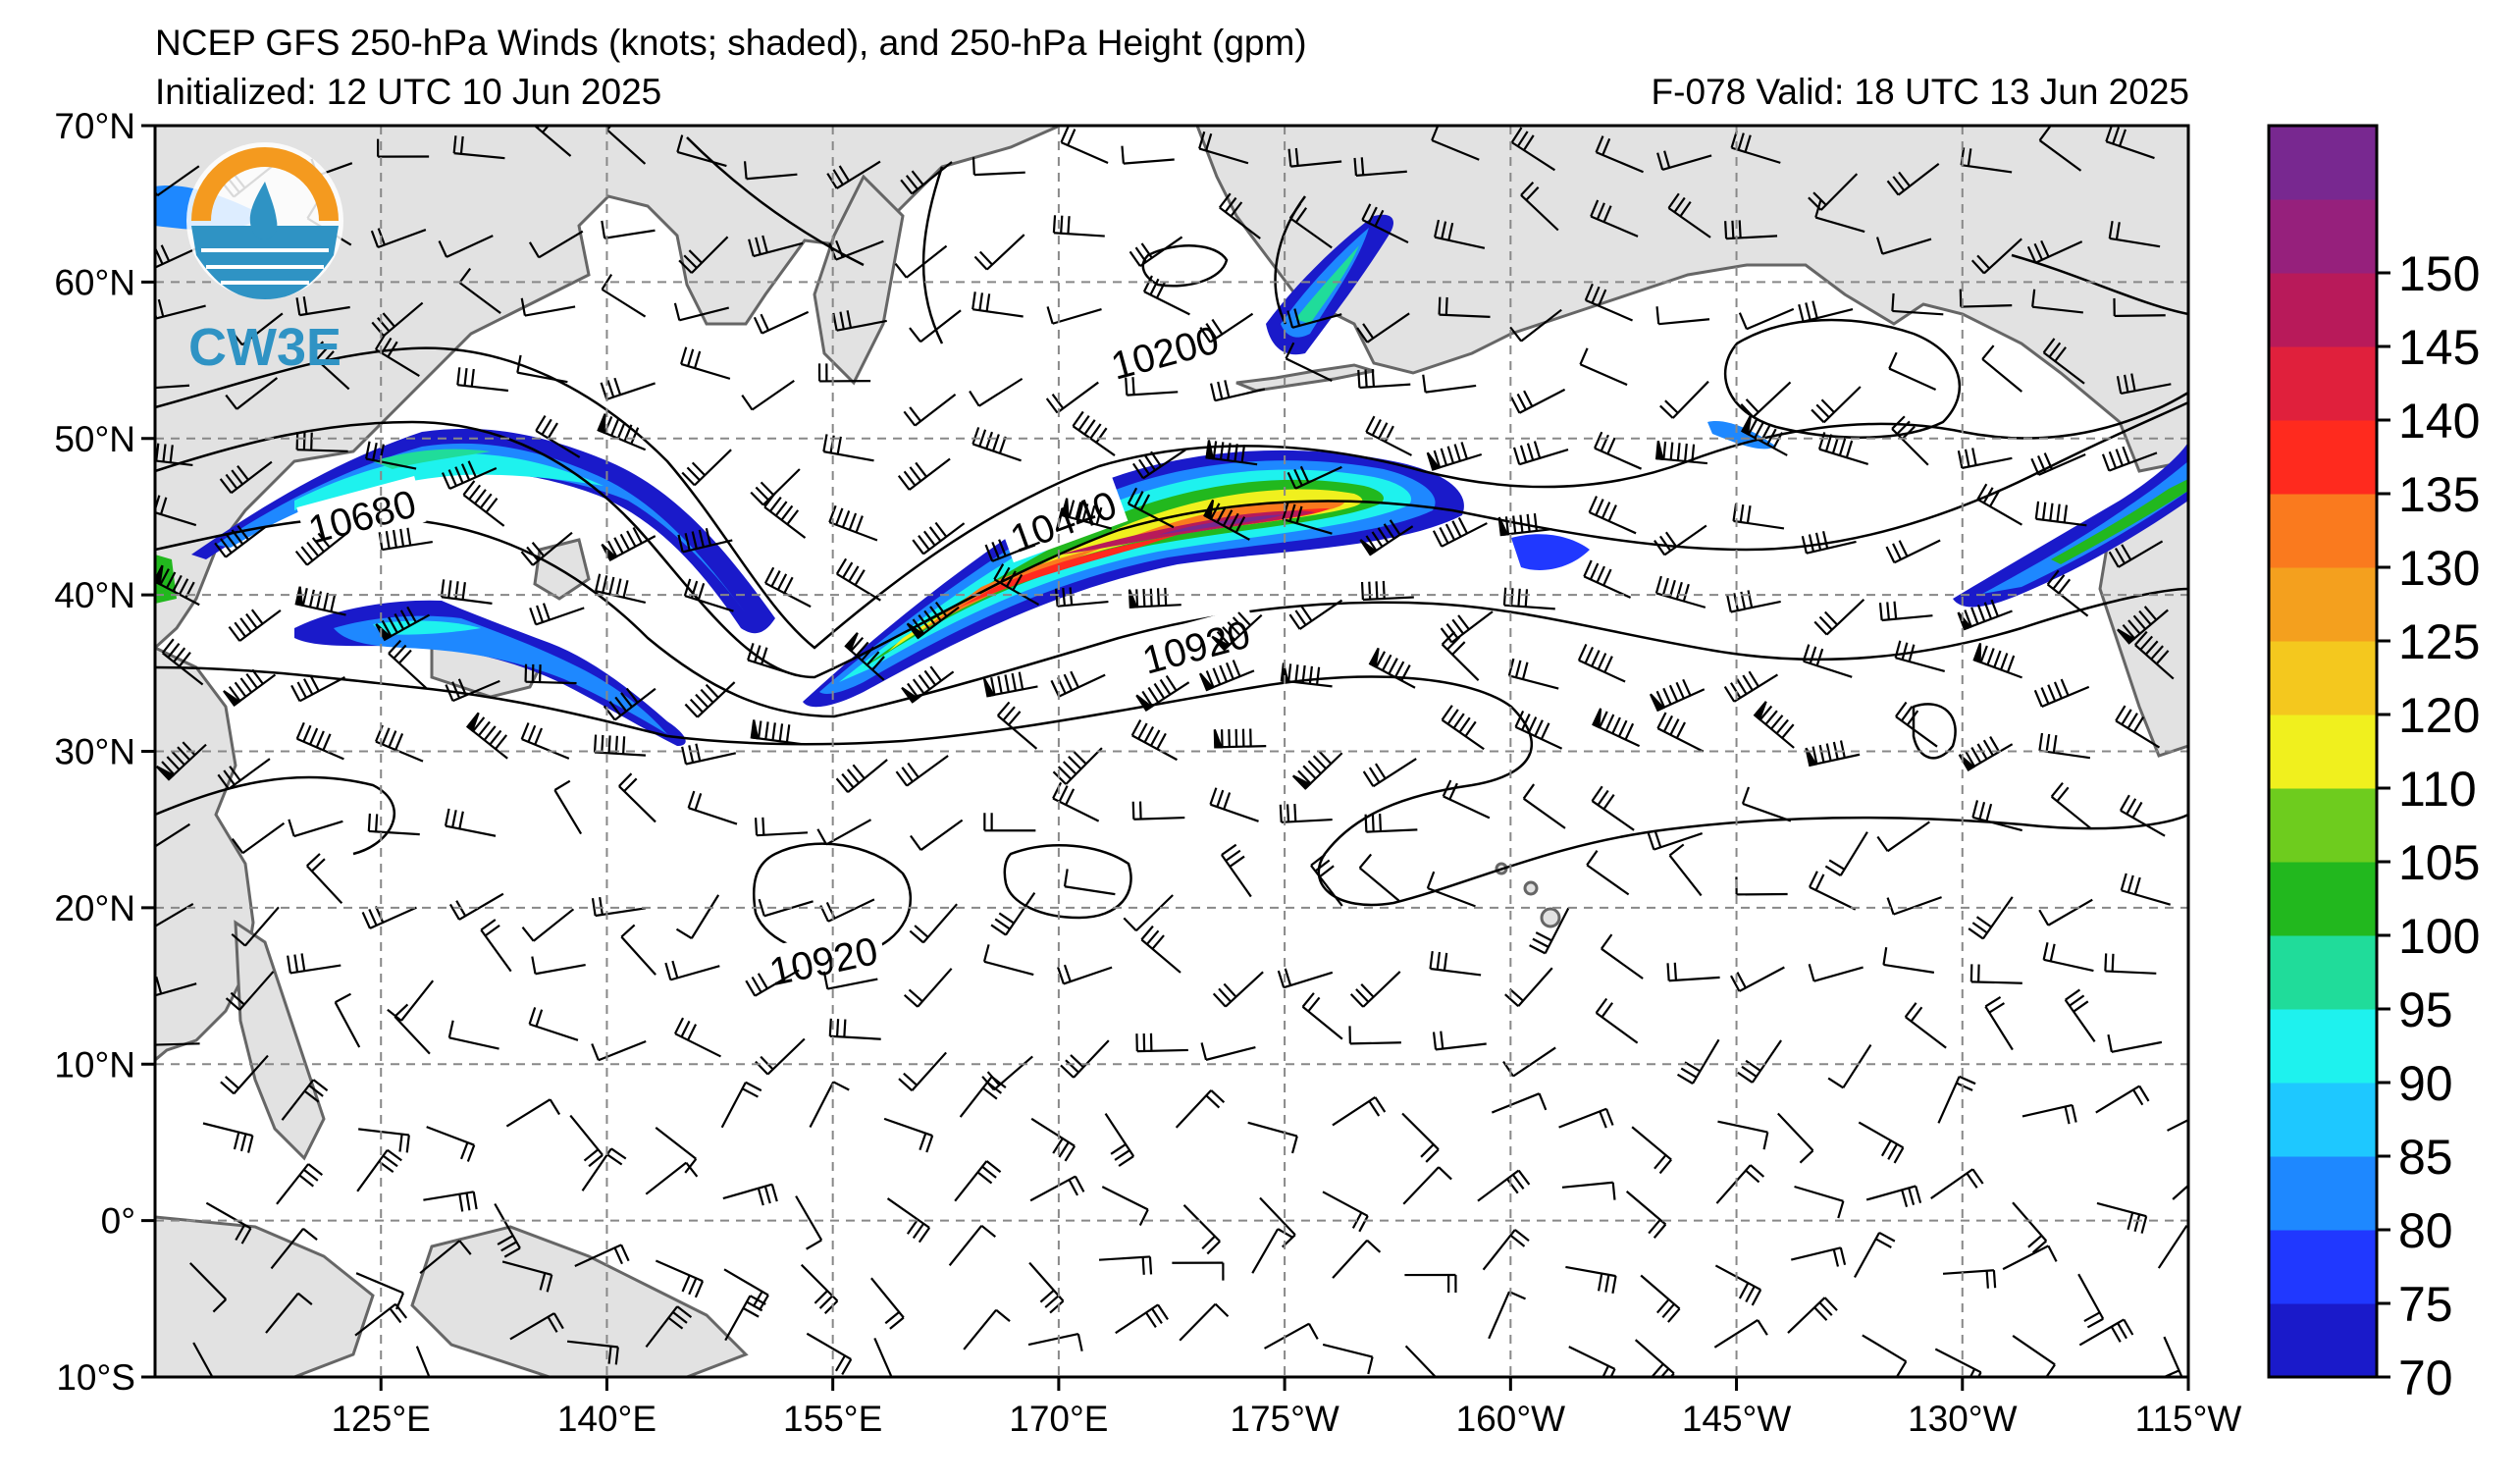 The width and height of the screenshot is (2520, 1483). I want to click on land-new-guinea, so click(579, 1301).